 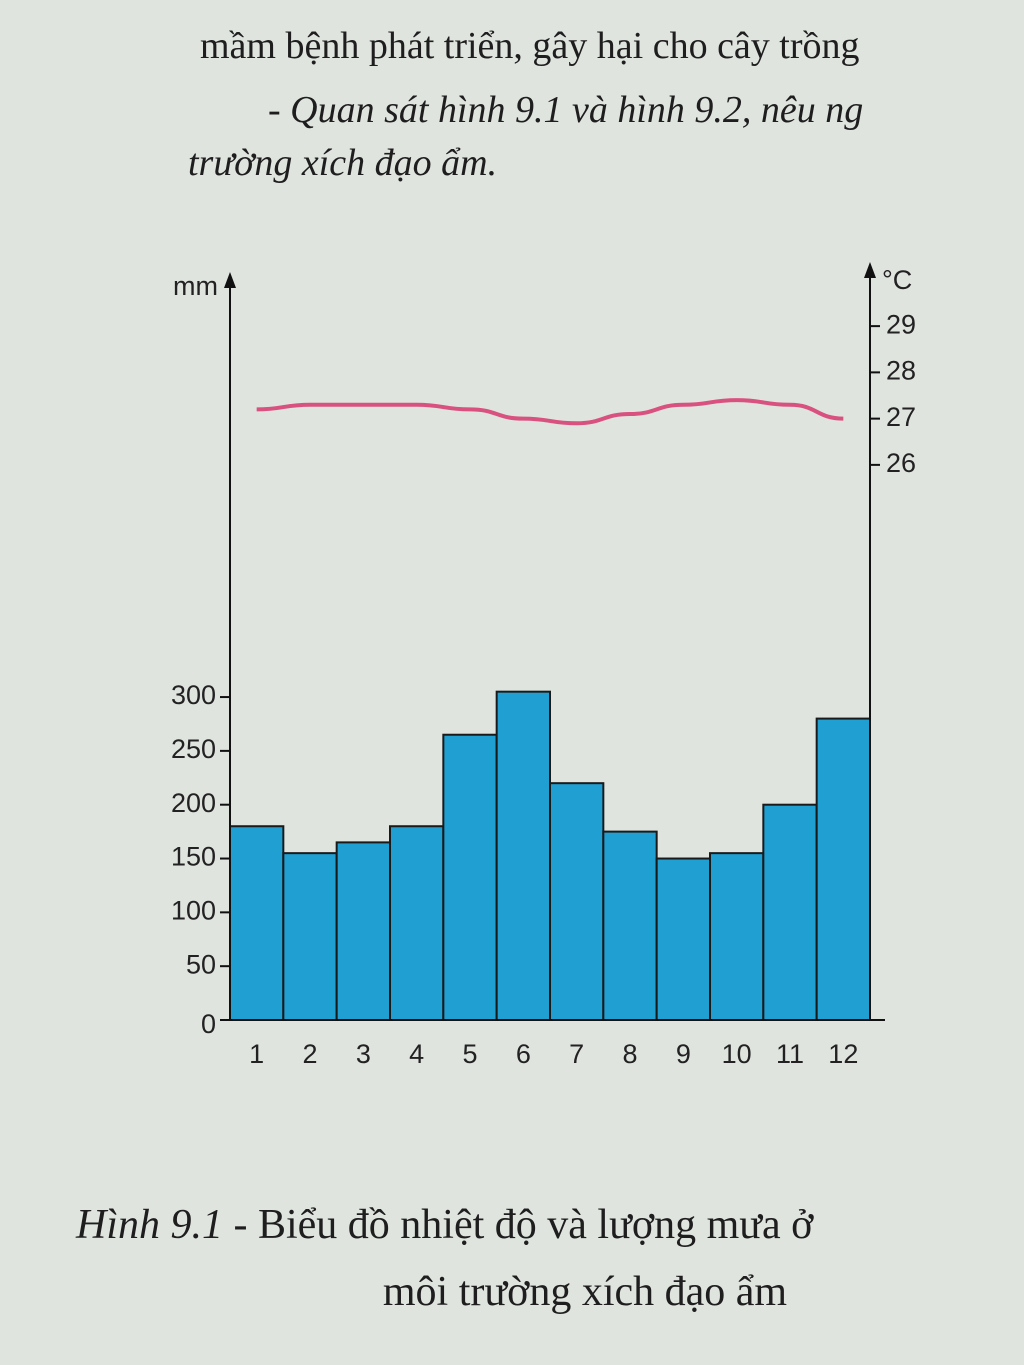 What do you see at coordinates (195, 286) in the screenshot?
I see `y-axis-label: mm` at bounding box center [195, 286].